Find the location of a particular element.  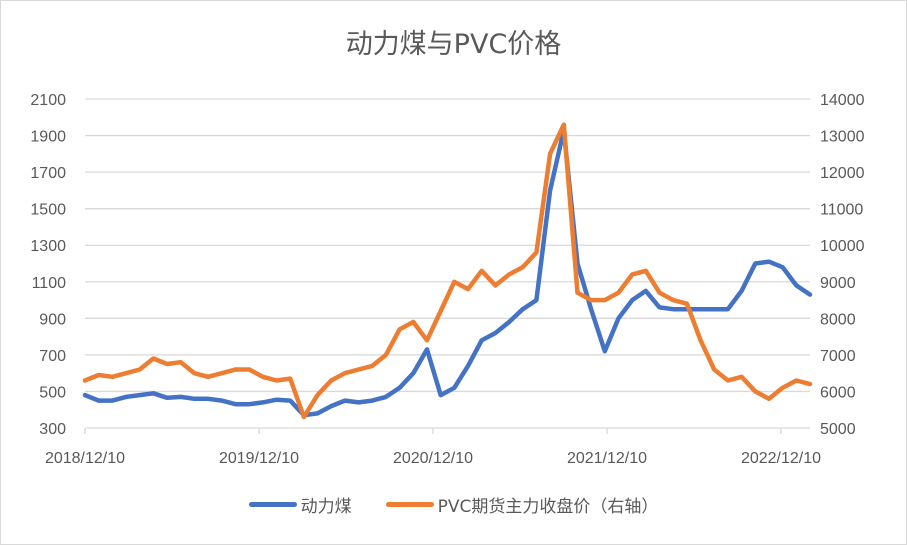

y-right-tick-label: 8000 is located at coordinates (838, 319).